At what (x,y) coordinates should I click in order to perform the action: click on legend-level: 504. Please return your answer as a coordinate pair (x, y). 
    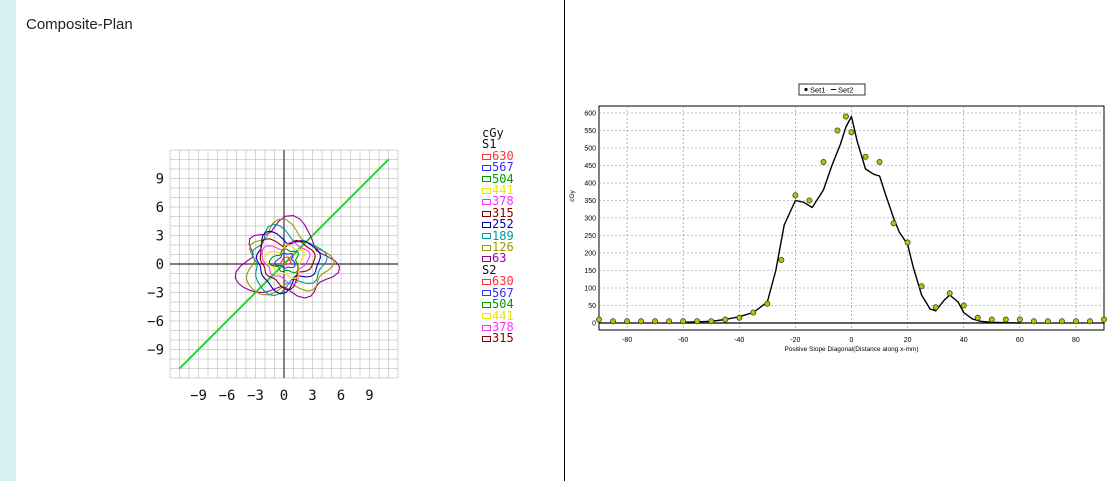
    Looking at the image, I should click on (498, 178).